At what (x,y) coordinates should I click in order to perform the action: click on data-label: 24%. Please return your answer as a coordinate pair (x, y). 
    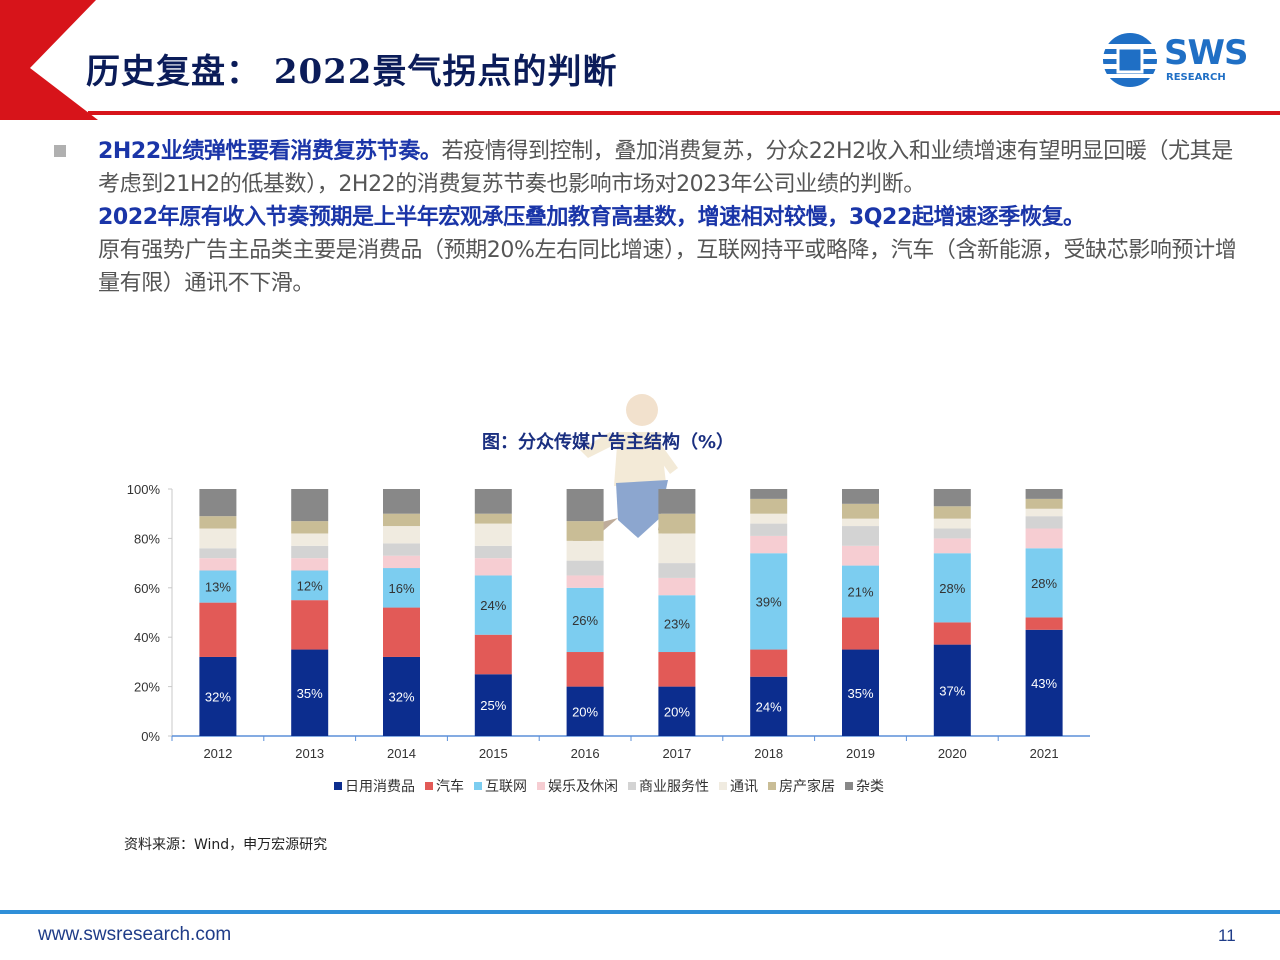
    Looking at the image, I should click on (493, 605).